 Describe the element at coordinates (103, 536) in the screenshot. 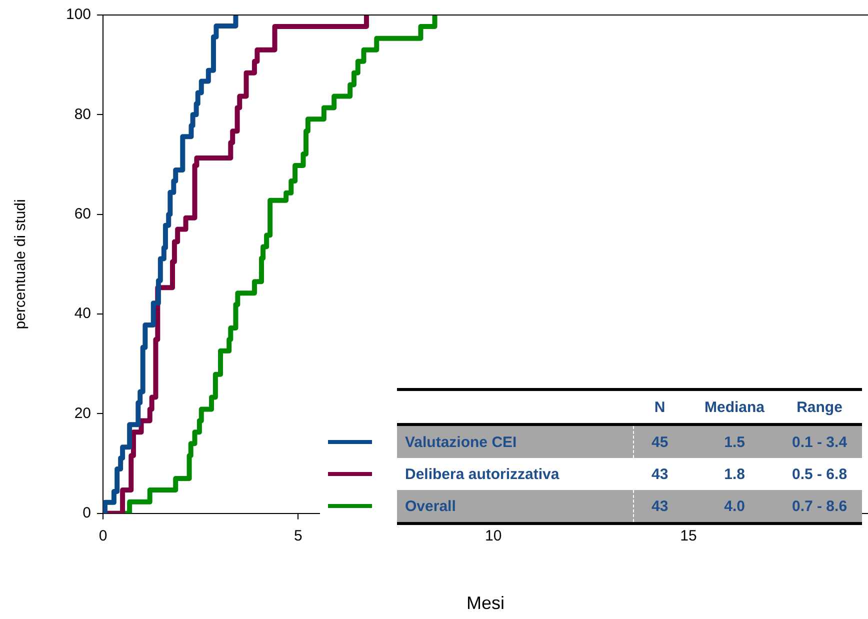

I see `x-tick-label: 0` at that location.